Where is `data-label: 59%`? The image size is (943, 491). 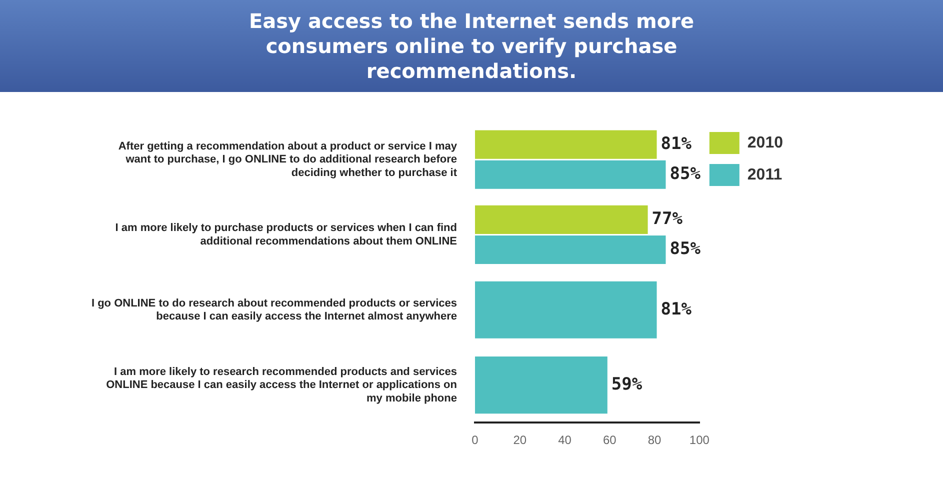 data-label: 59% is located at coordinates (627, 384).